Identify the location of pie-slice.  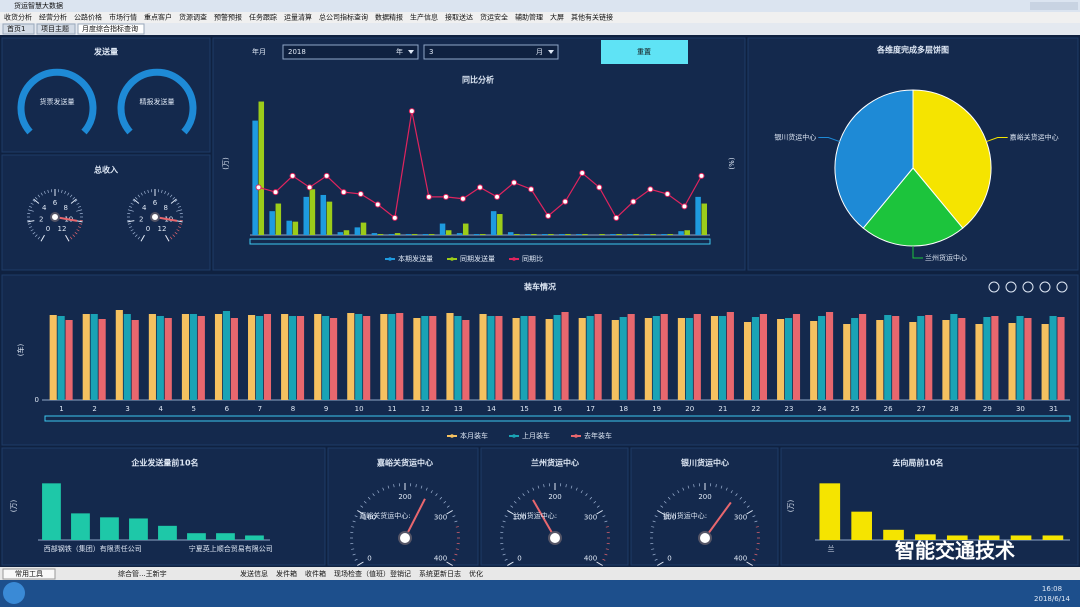
(874, 159).